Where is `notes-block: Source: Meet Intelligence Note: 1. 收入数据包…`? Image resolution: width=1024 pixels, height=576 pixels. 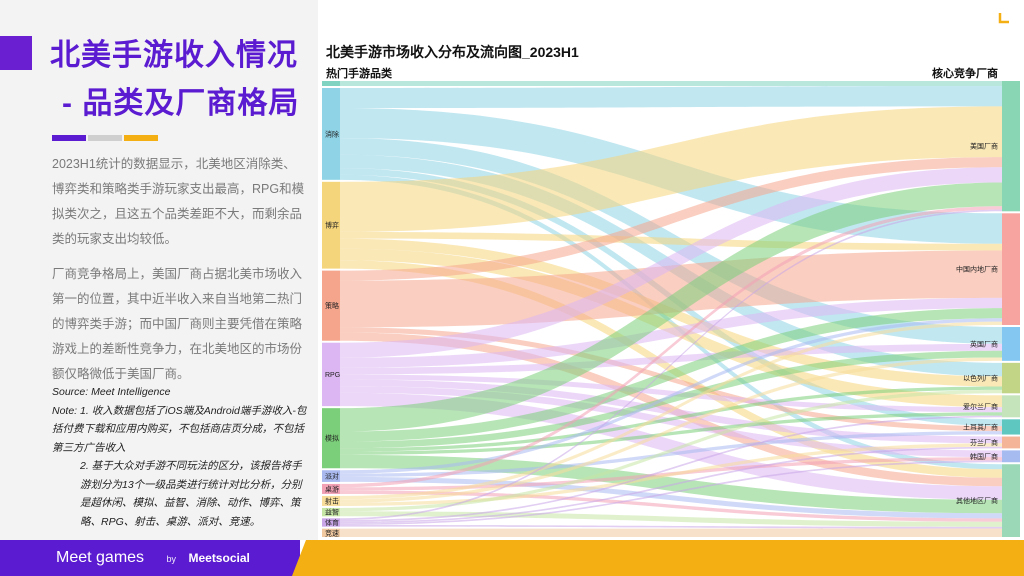
notes-block: Source: Meet Intelligence Note: 1. 收入数据包… is located at coordinates (180, 457).